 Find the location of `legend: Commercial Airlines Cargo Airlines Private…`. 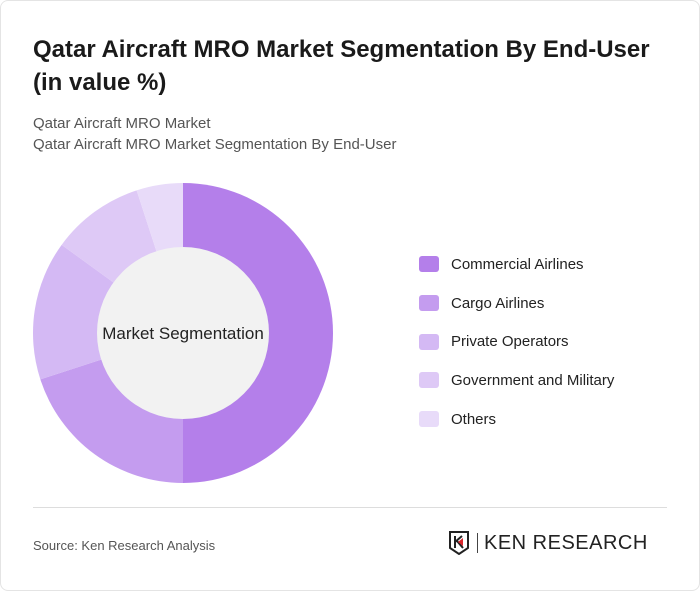

legend: Commercial Airlines Cargo Airlines Private… is located at coordinates (516, 341).